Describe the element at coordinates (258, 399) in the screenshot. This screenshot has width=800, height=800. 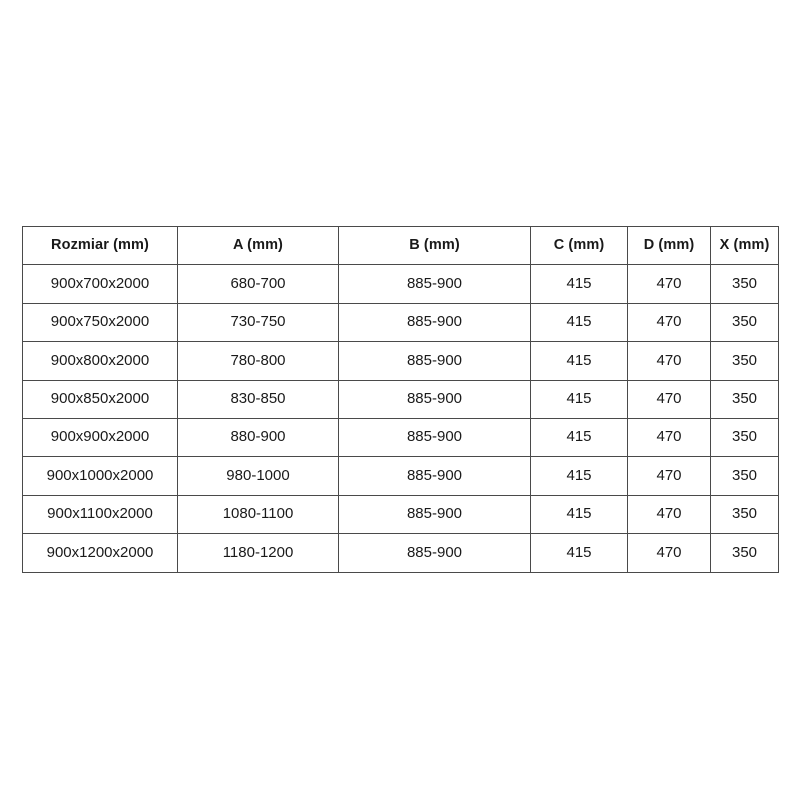
I see `cell-a: 830-850` at that location.